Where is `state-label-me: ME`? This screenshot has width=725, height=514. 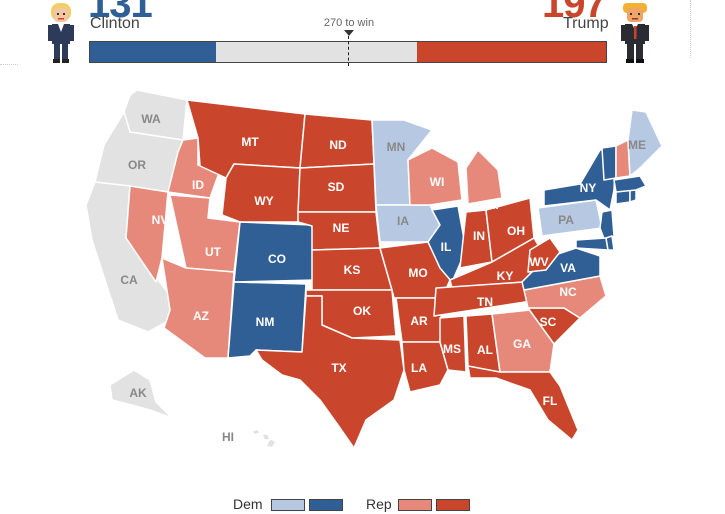 state-label-me: ME is located at coordinates (637, 145).